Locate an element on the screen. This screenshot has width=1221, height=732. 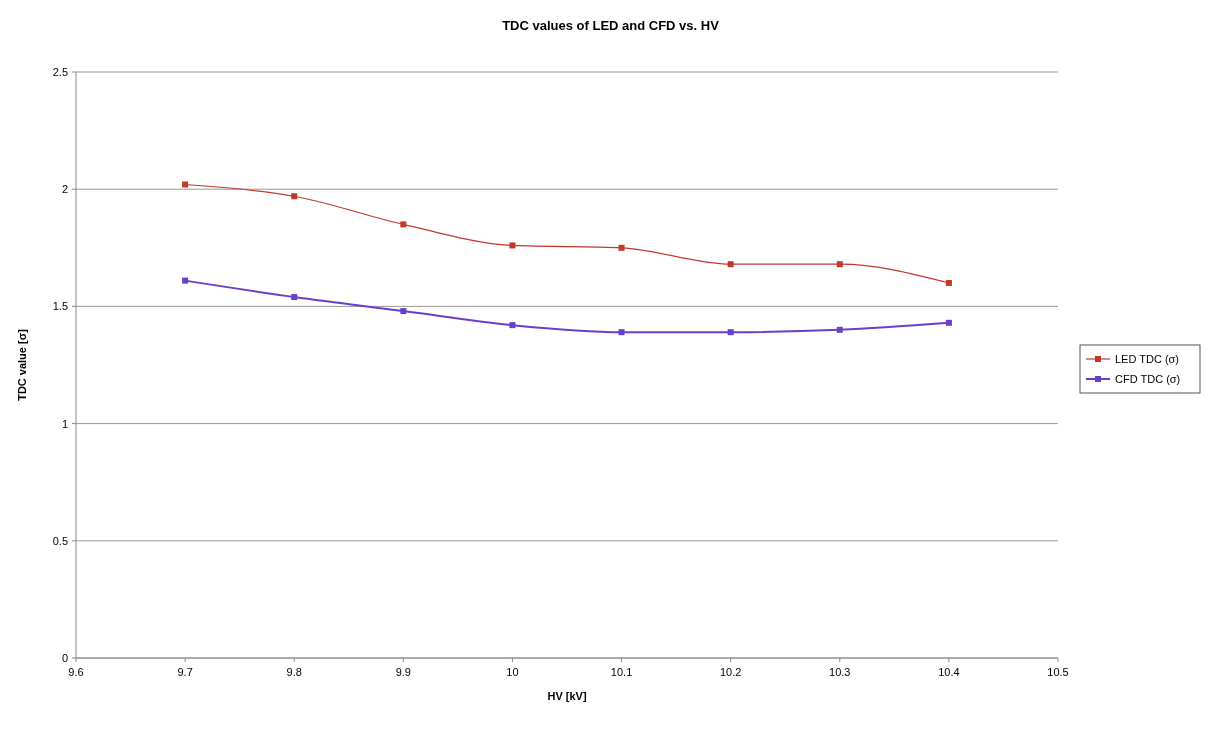
y-tick-label: 0 is located at coordinates (64, 658).